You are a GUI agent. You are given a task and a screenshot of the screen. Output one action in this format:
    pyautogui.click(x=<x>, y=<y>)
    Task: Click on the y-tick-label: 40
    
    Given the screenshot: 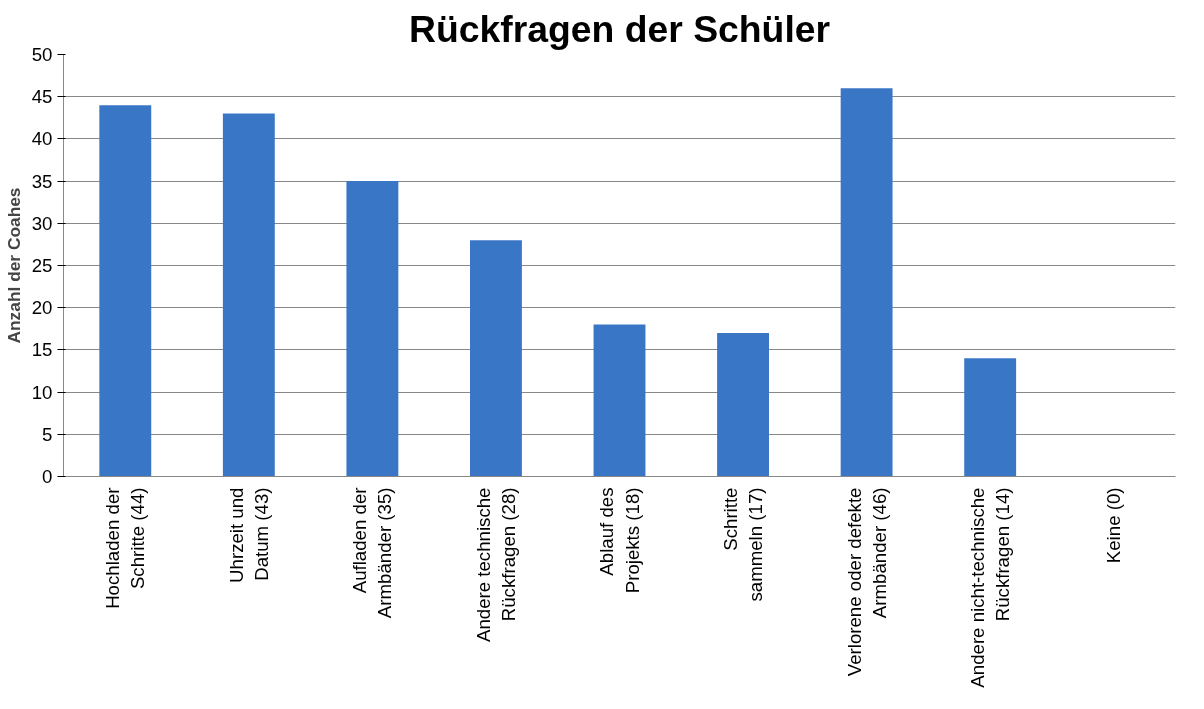 What is the action you would take?
    pyautogui.click(x=42, y=139)
    